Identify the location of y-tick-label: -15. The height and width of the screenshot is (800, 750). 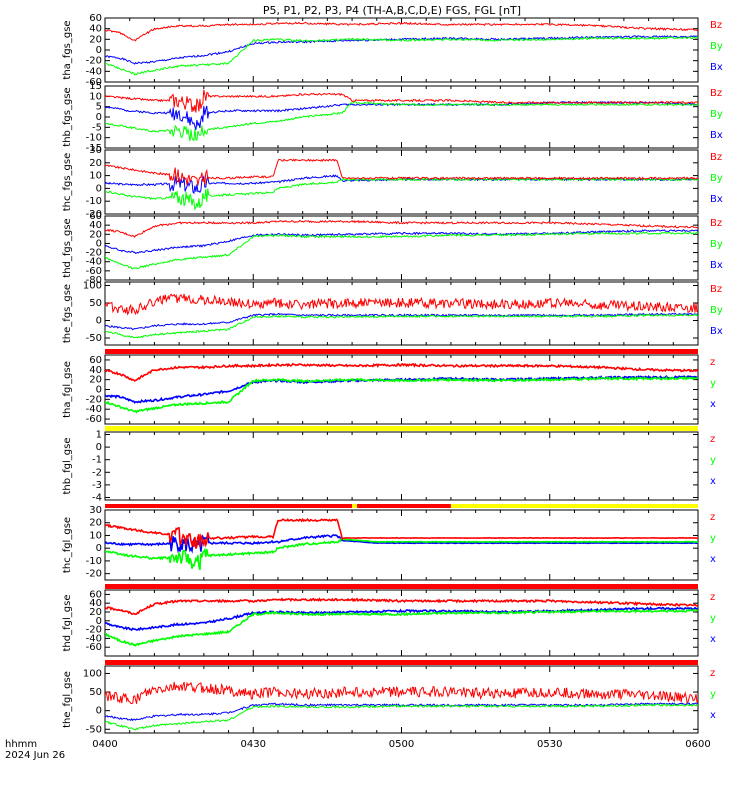
(94, 148).